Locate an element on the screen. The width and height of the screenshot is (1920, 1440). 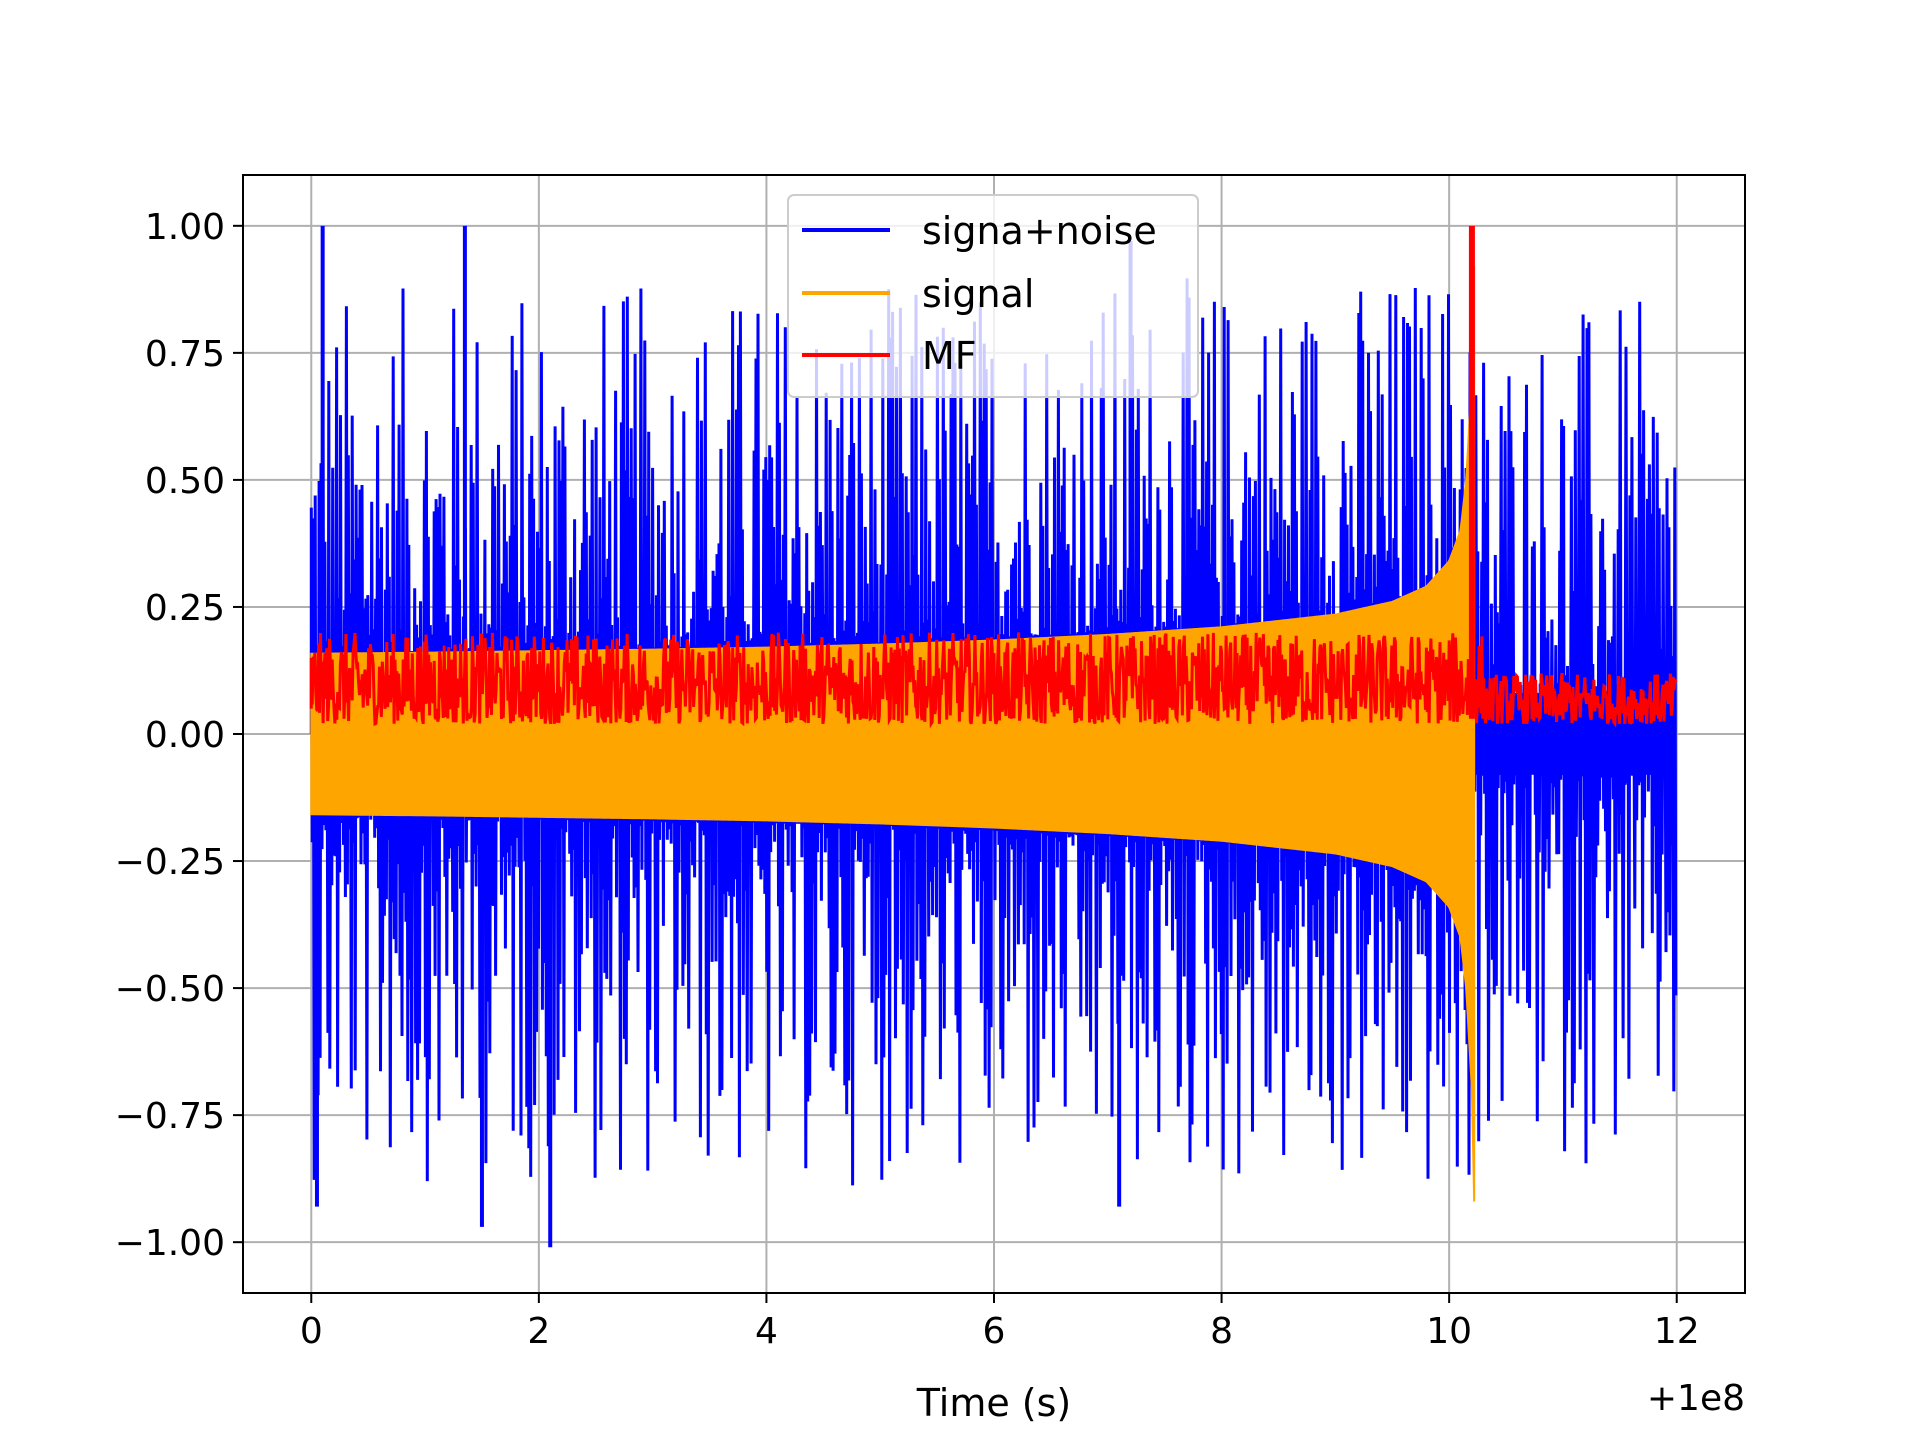
legend: signa+noise signal MF is located at coordinates (993, 296).